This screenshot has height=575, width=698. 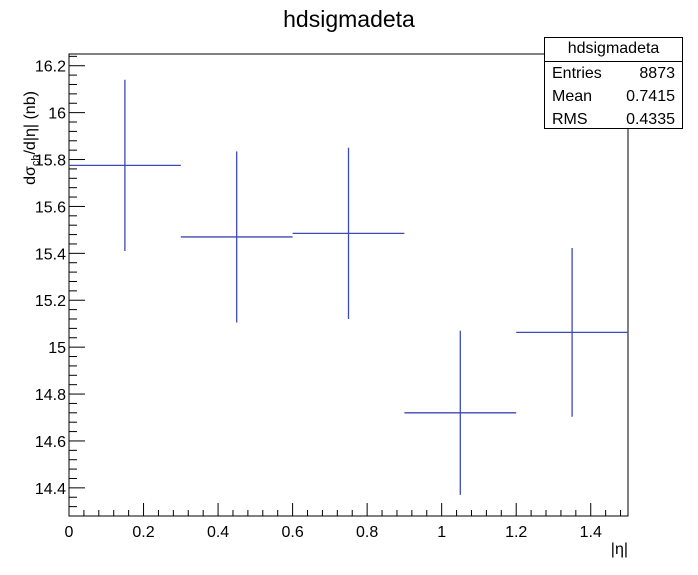 What do you see at coordinates (60, 286) in the screenshot?
I see `y-axis: 14.4 14.6 14.8 15 15.2 15.4 15.6 15.8 16 16.2` at bounding box center [60, 286].